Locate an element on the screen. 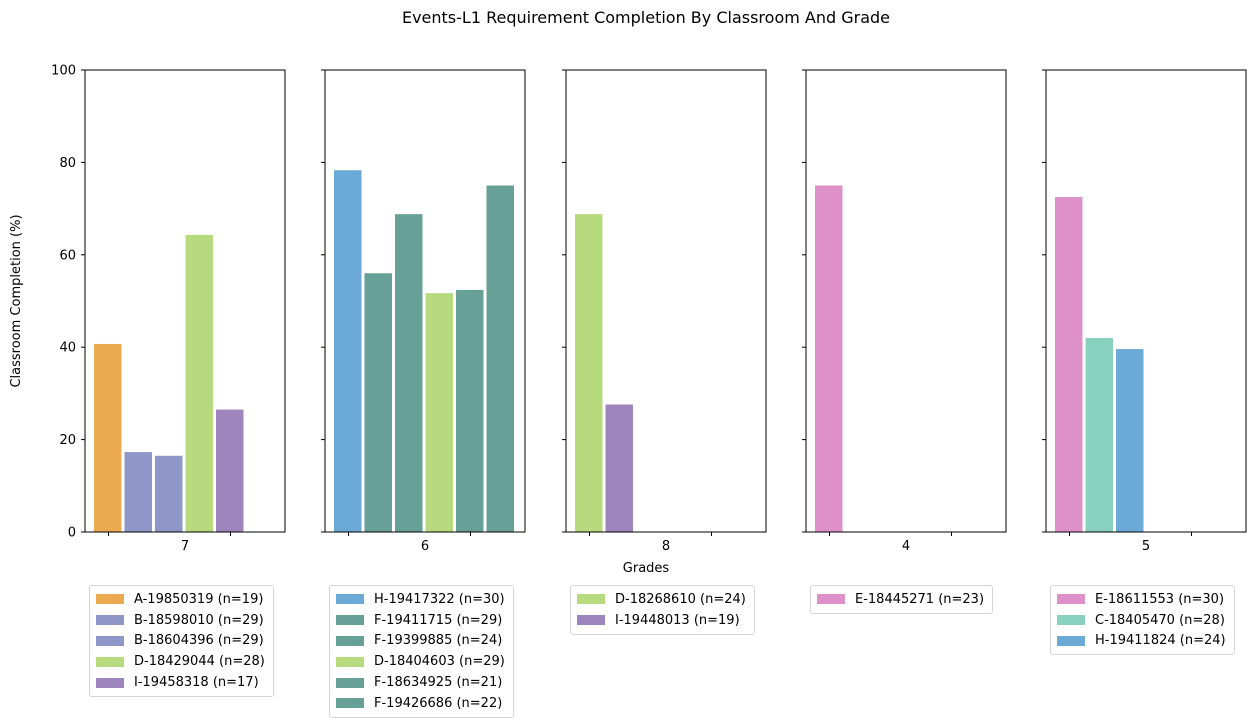 This screenshot has height=724, width=1257. legend-entry: F-19426686 (n=22) is located at coordinates (420, 703).